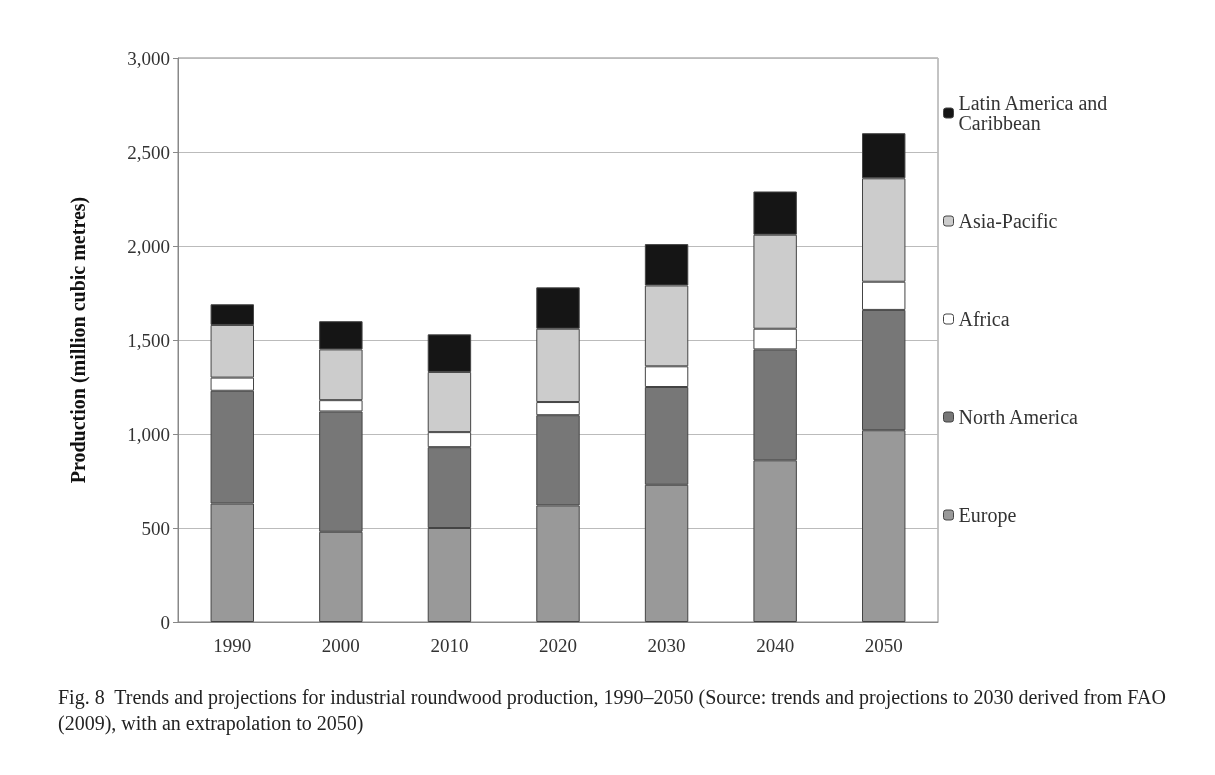 This screenshot has width=1215, height=775. What do you see at coordinates (775, 645) in the screenshot?
I see `x-tick-label: 2040` at bounding box center [775, 645].